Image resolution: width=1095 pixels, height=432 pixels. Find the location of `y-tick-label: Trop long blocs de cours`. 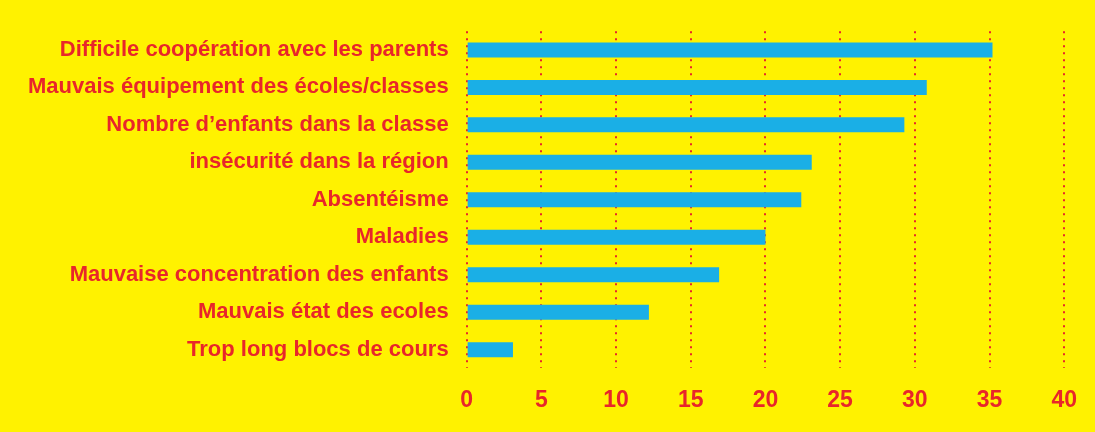

y-tick-label: Trop long blocs de cours is located at coordinates (318, 348).